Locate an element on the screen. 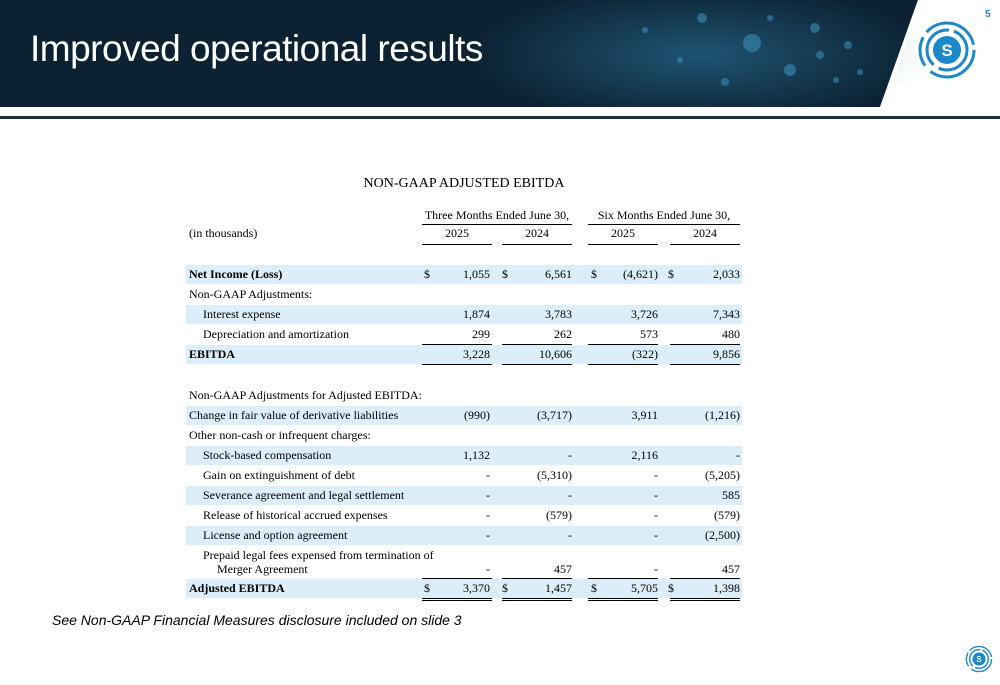  cell-value: 7,343 is located at coordinates (726, 314).